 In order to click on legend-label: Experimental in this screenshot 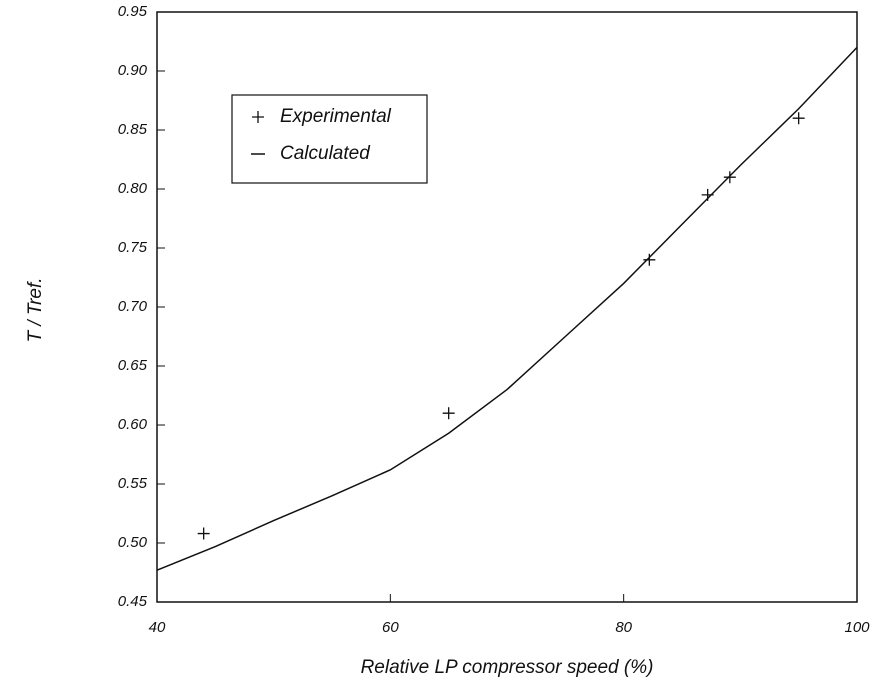, I will do `click(336, 116)`.